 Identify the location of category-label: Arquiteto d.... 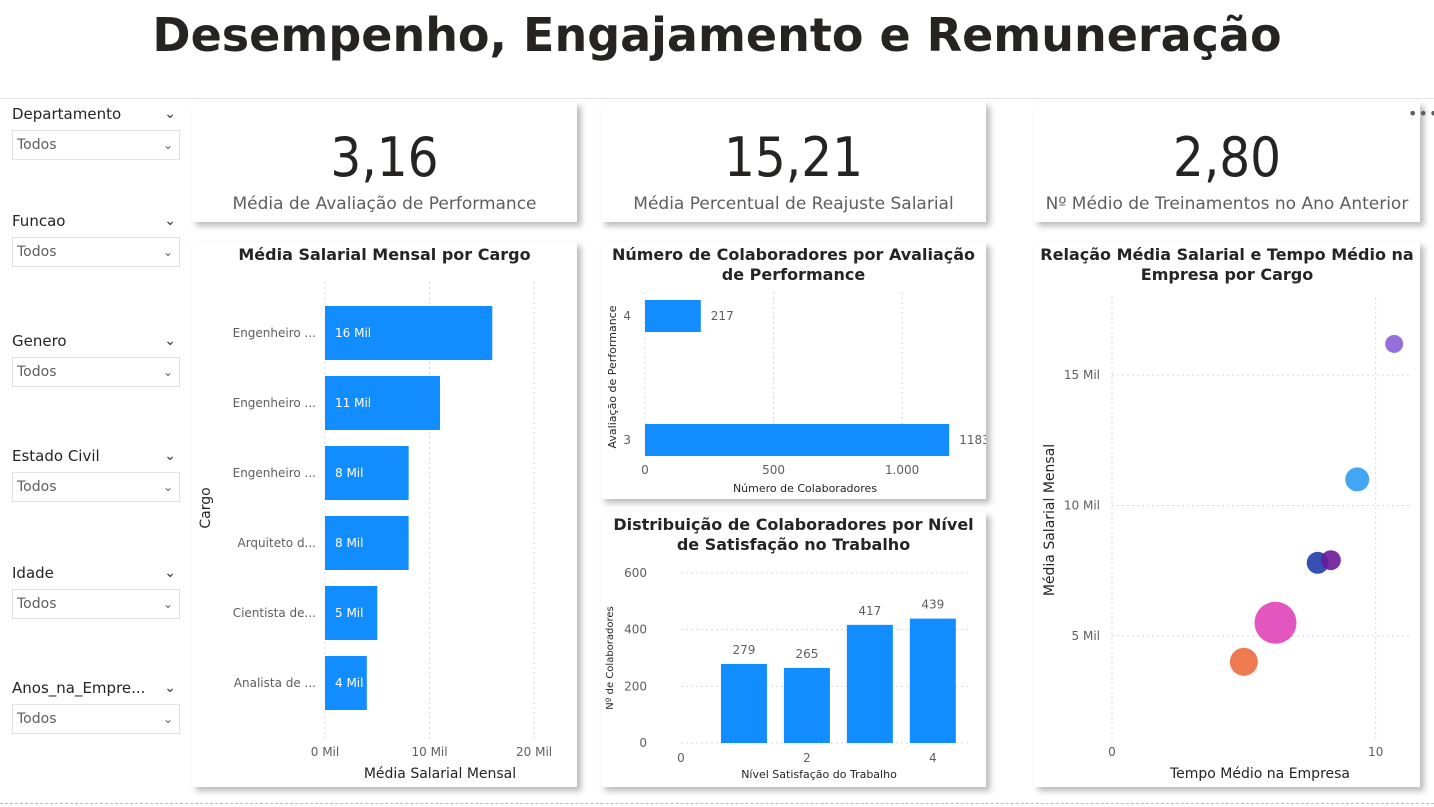
(277, 543).